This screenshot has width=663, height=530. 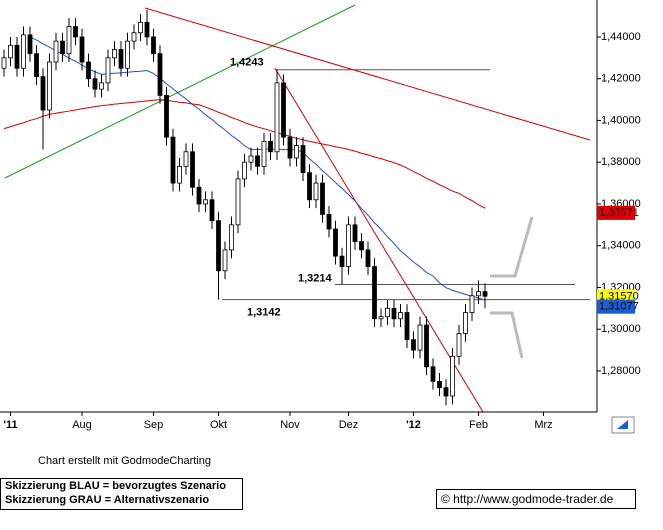 What do you see at coordinates (115, 486) in the screenshot?
I see `note-blue: Skizzierung BLAU = bevorzugtes Szenario` at bounding box center [115, 486].